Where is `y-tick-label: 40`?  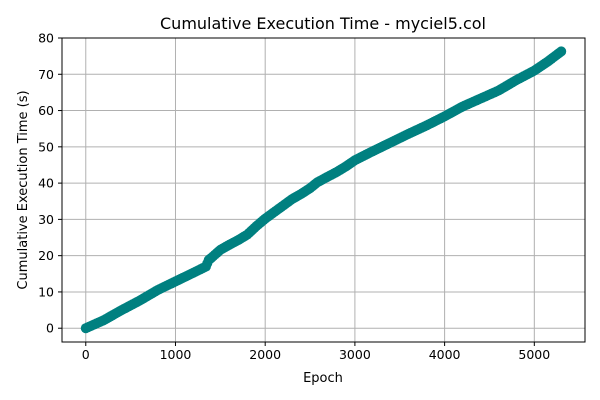 y-tick-label: 40 is located at coordinates (46, 183).